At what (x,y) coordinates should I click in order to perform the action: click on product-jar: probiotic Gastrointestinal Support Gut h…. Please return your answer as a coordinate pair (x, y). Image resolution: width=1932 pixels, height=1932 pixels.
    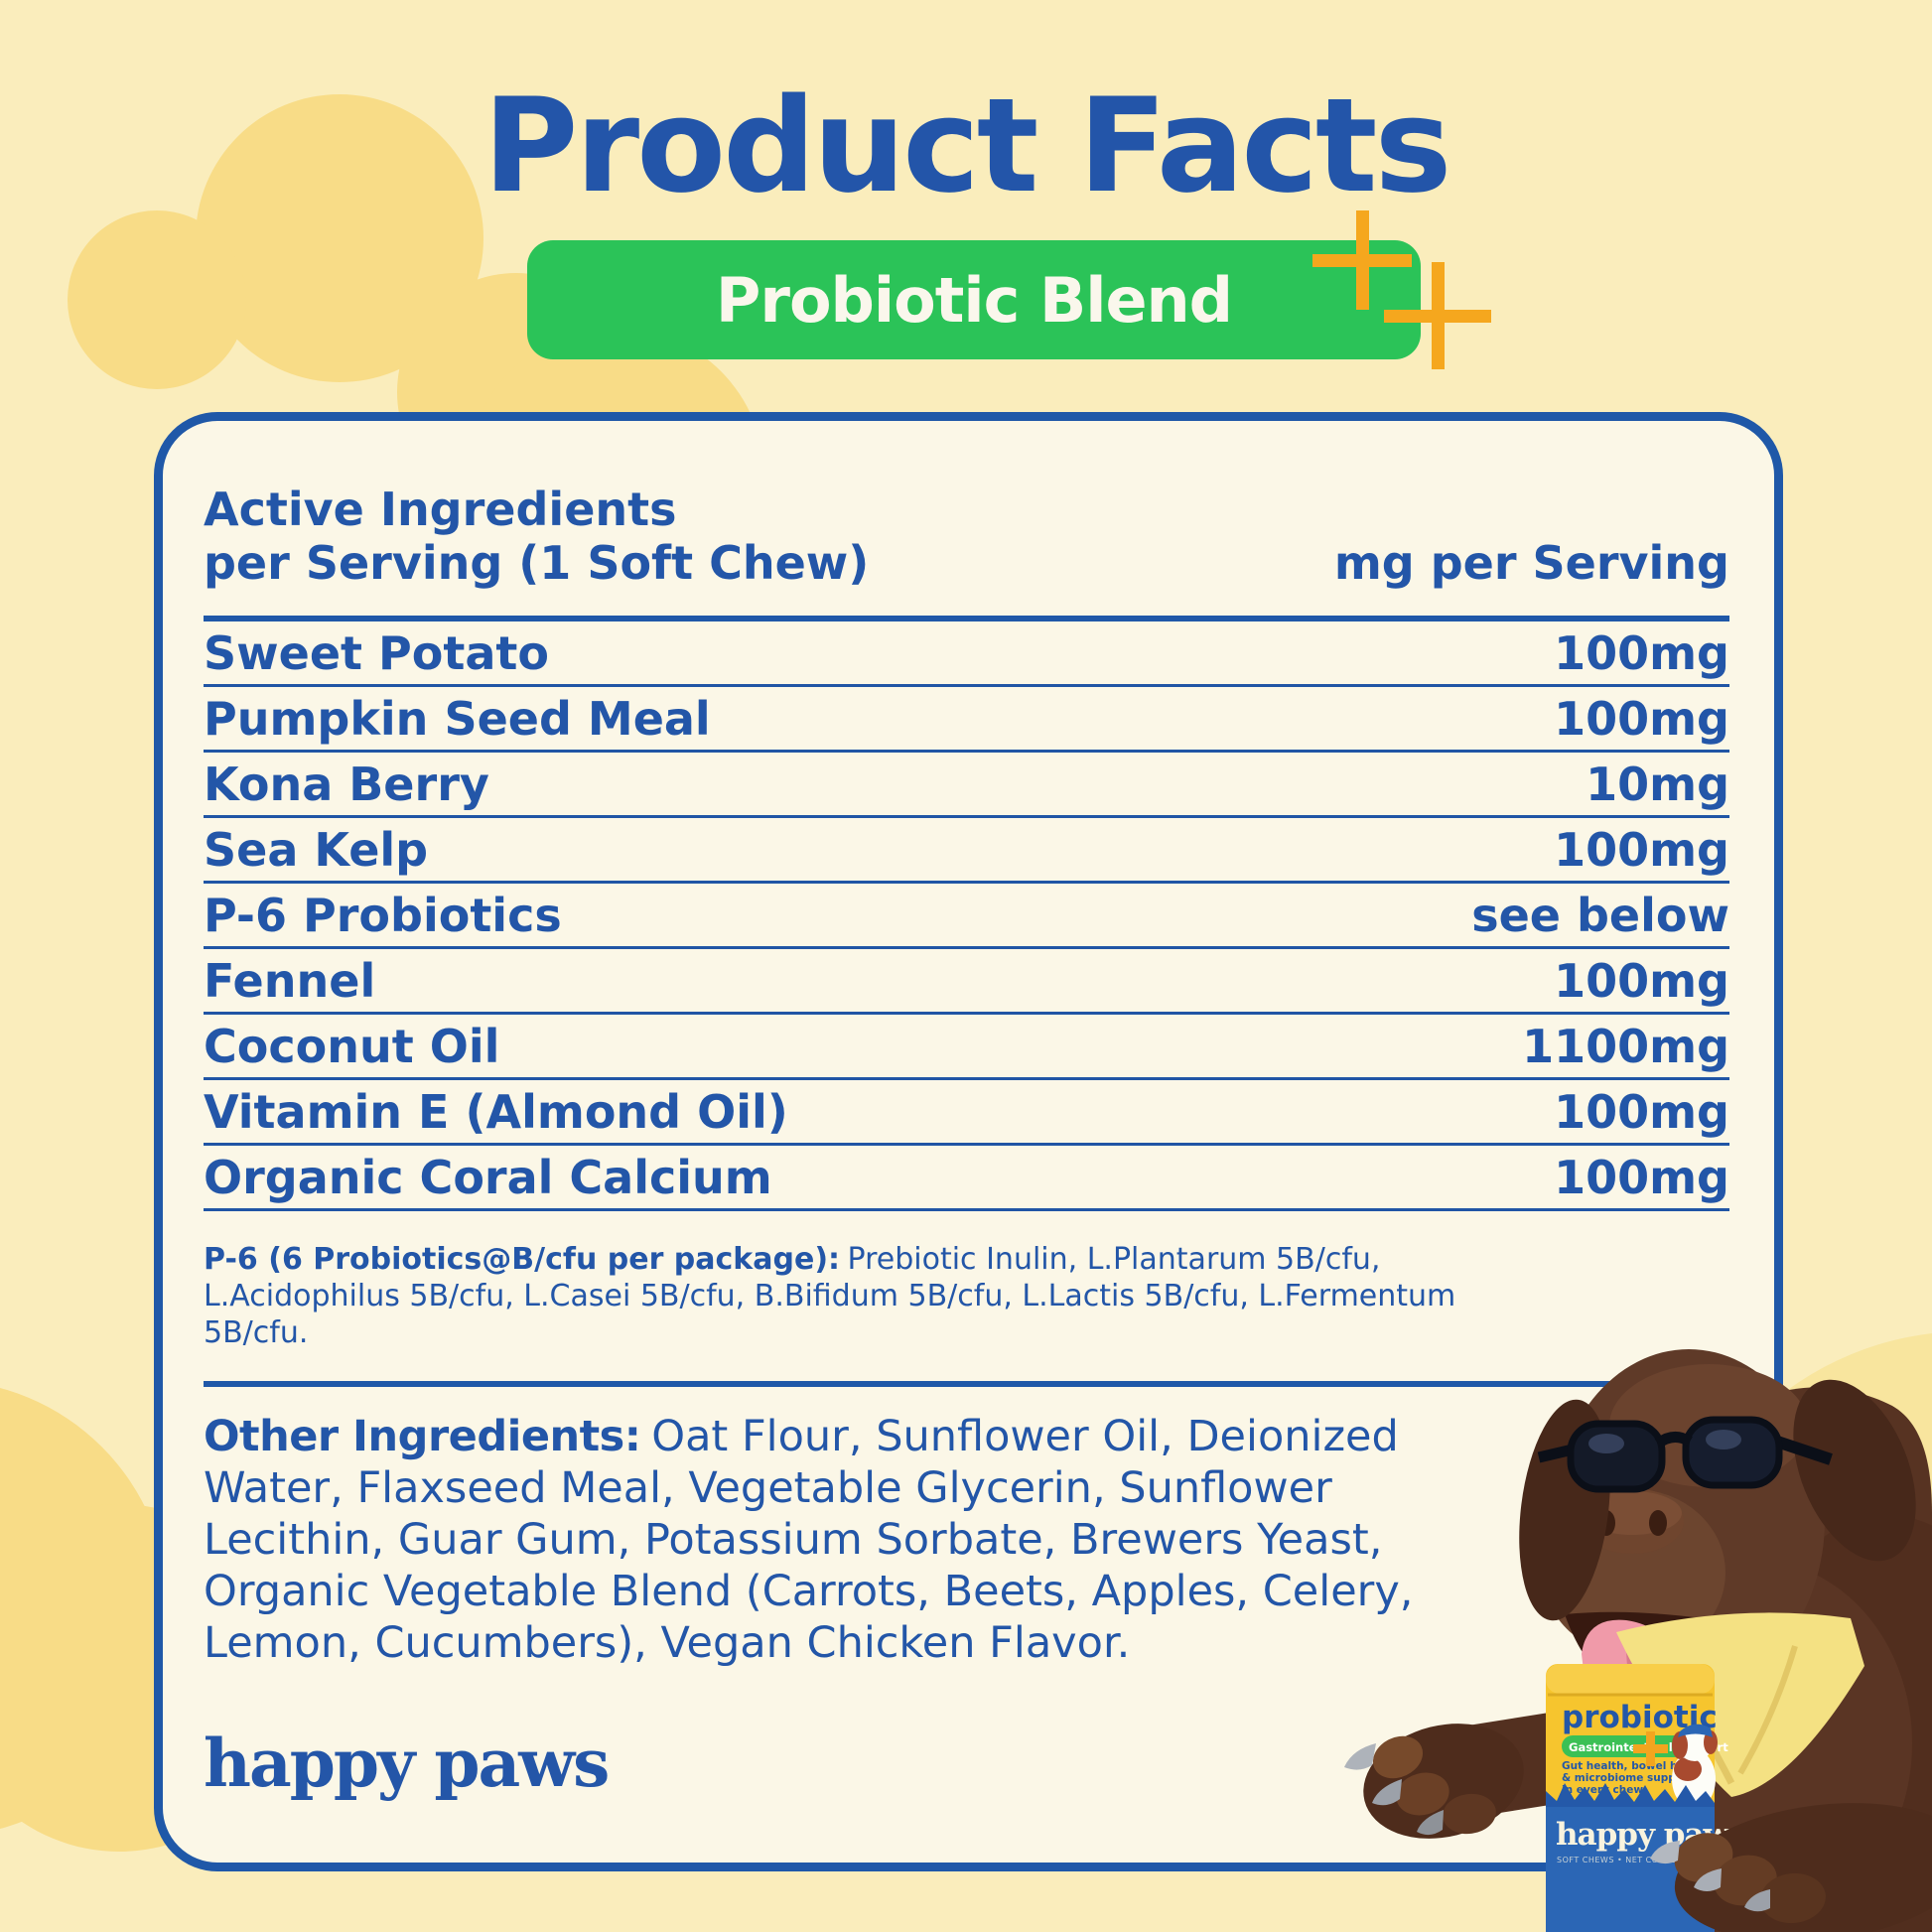
    Looking at the image, I should click on (1646, 1798).